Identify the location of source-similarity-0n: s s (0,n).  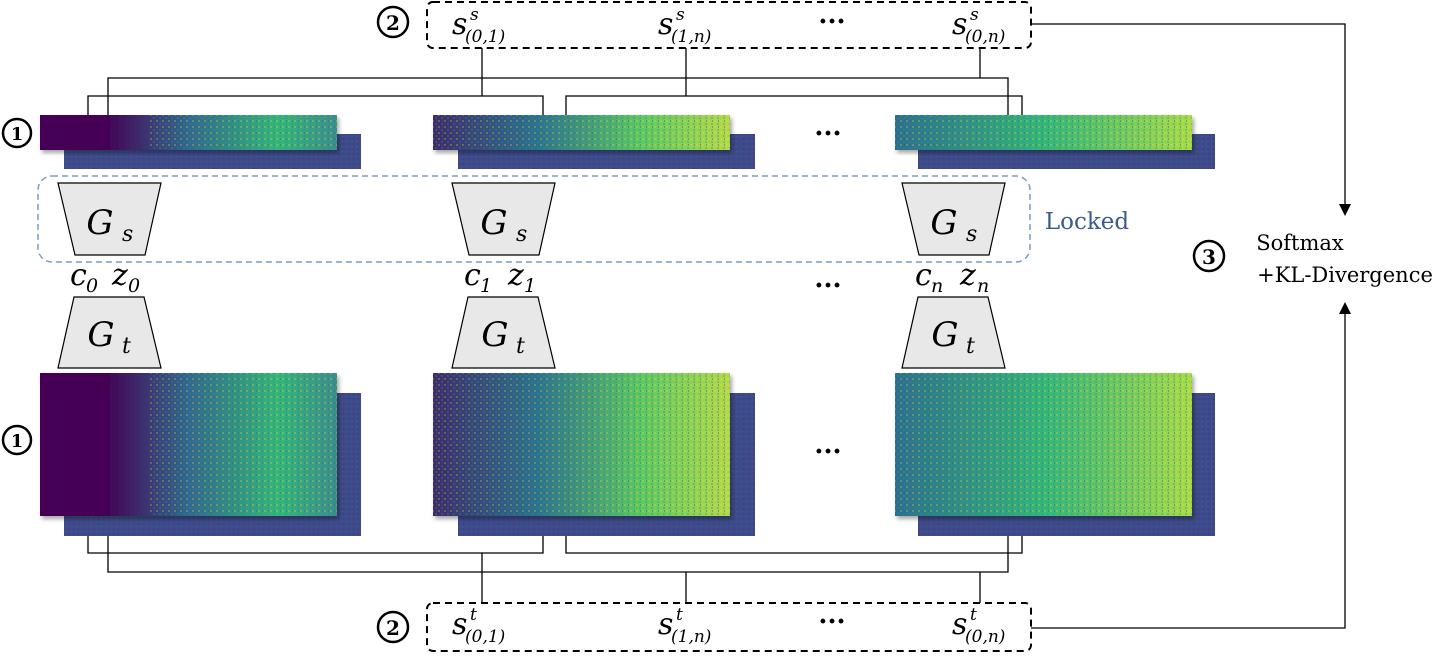
(978, 26).